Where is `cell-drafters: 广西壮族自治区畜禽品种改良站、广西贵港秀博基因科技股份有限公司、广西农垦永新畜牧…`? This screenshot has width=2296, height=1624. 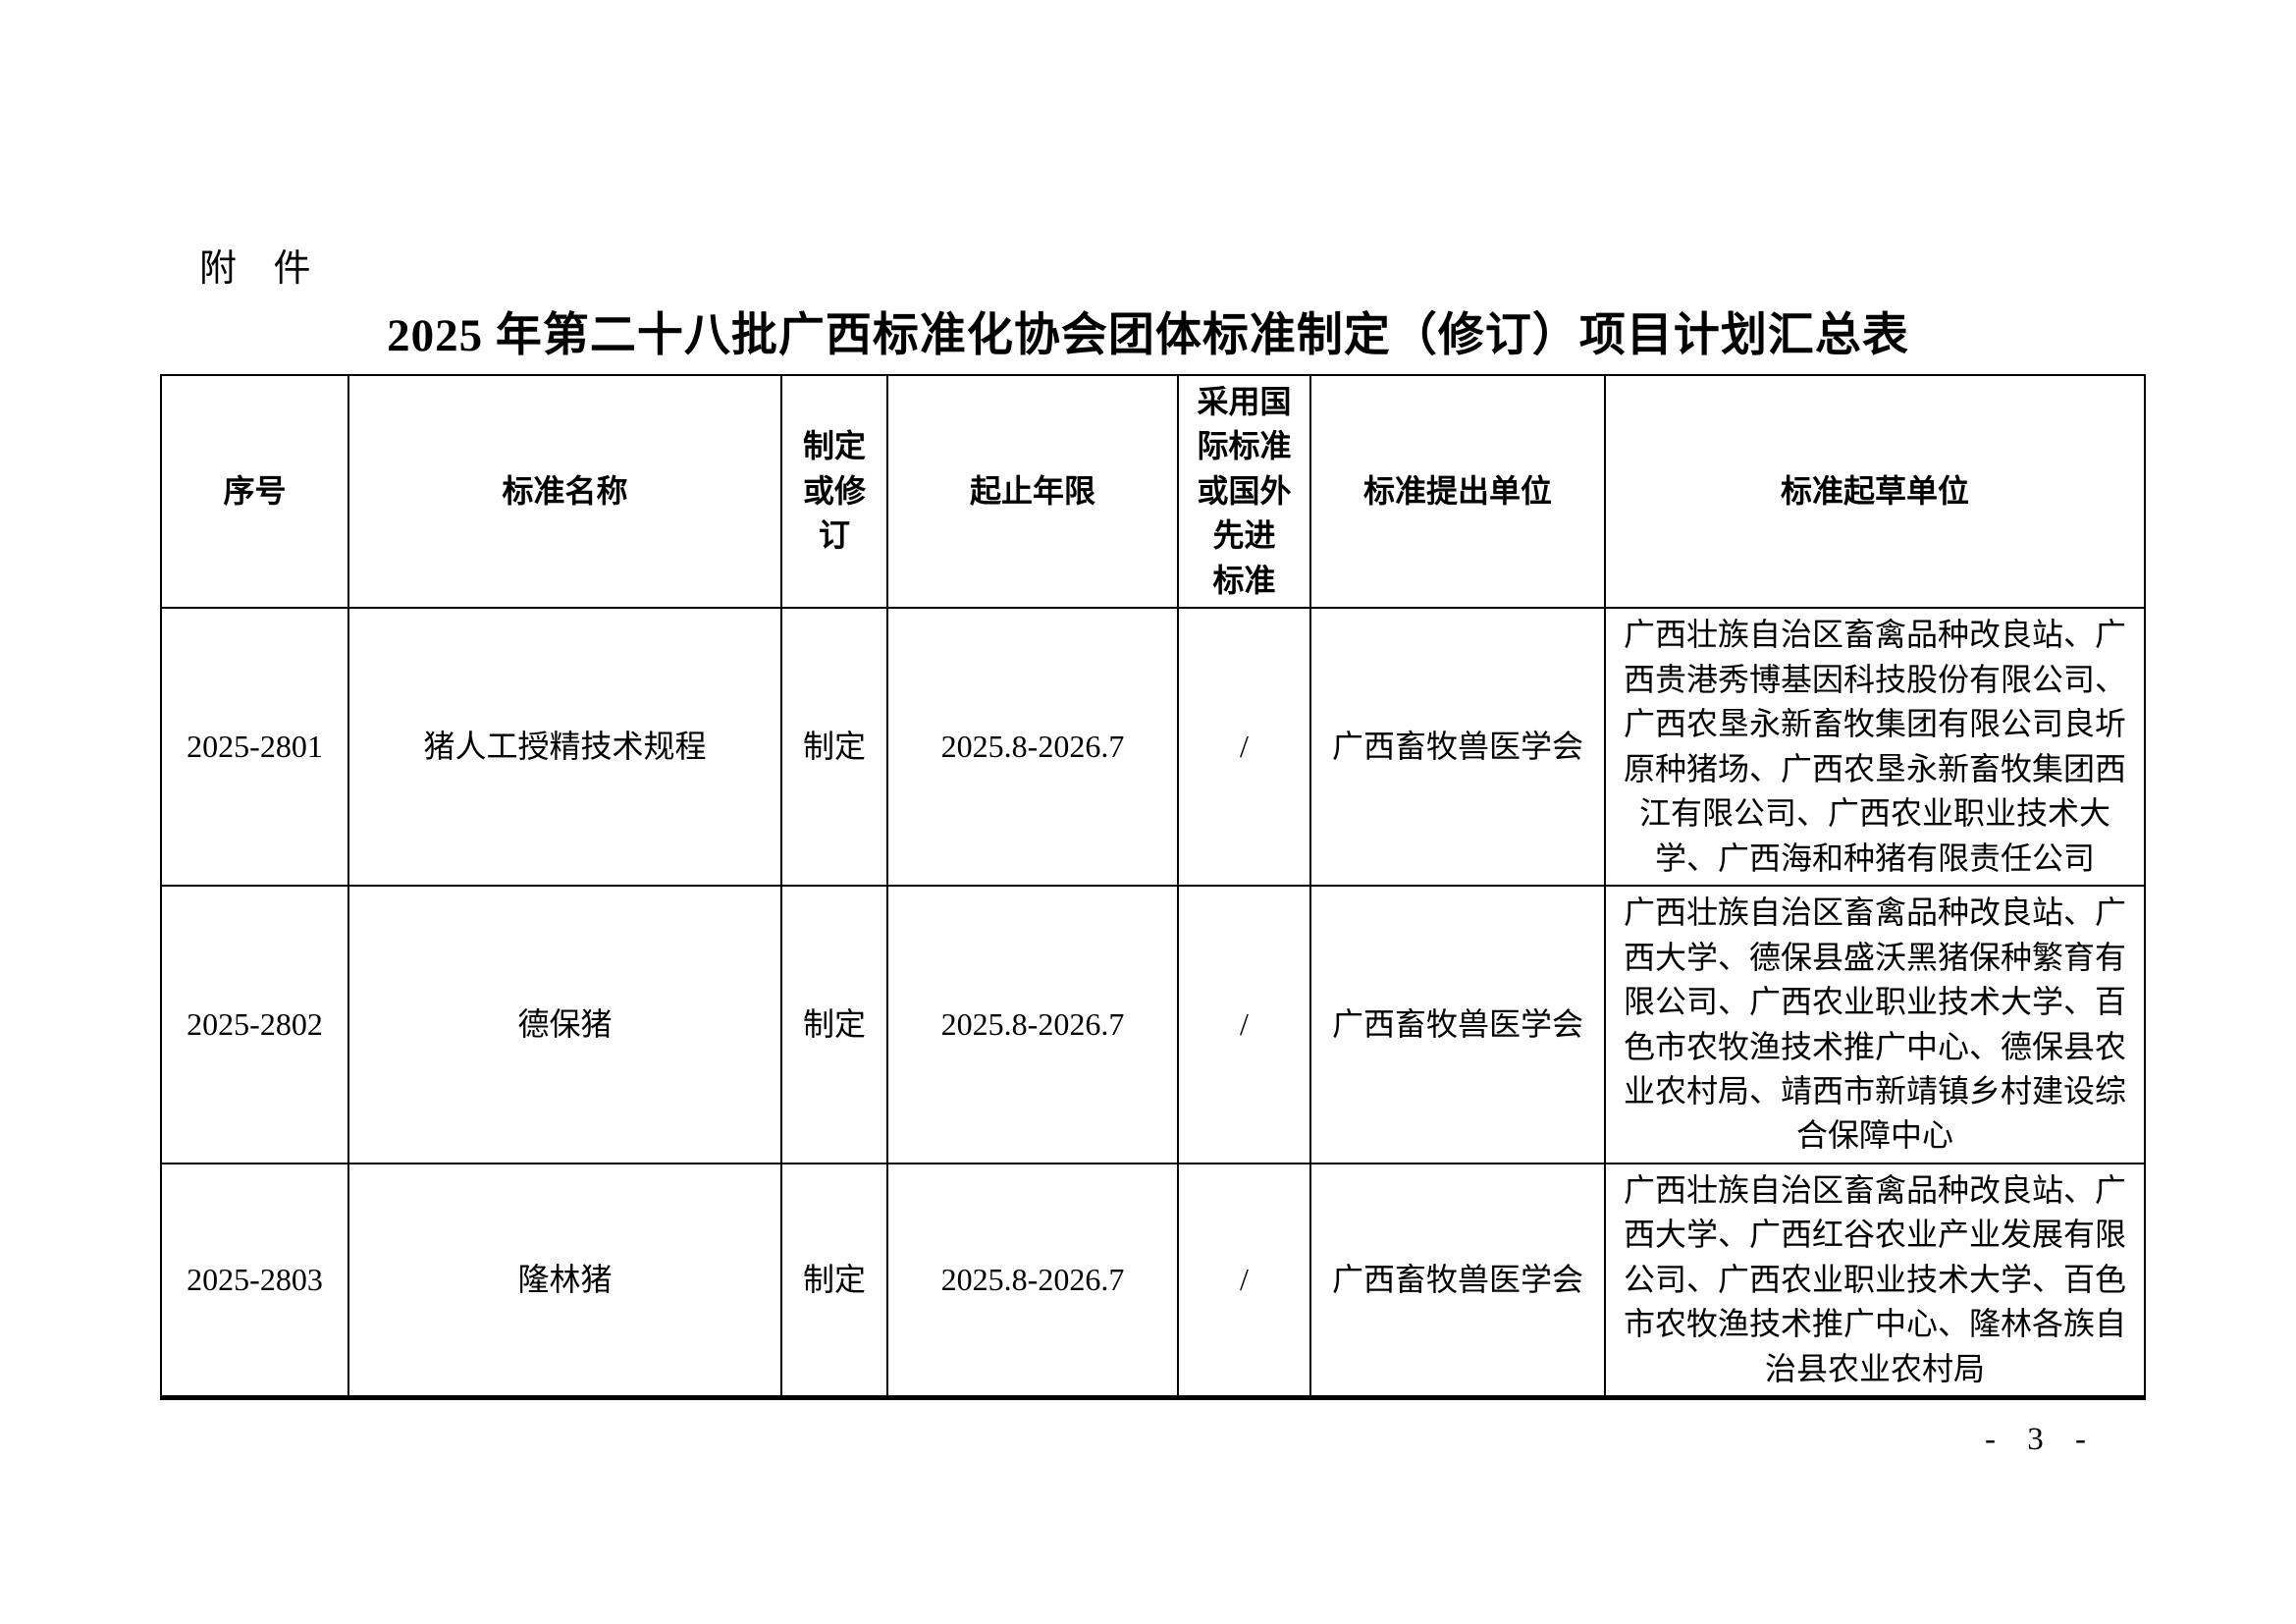 cell-drafters: 广西壮族自治区畜禽品种改良站、广西贵港秀博基因科技股份有限公司、广西农垦永新畜牧… is located at coordinates (1875, 747).